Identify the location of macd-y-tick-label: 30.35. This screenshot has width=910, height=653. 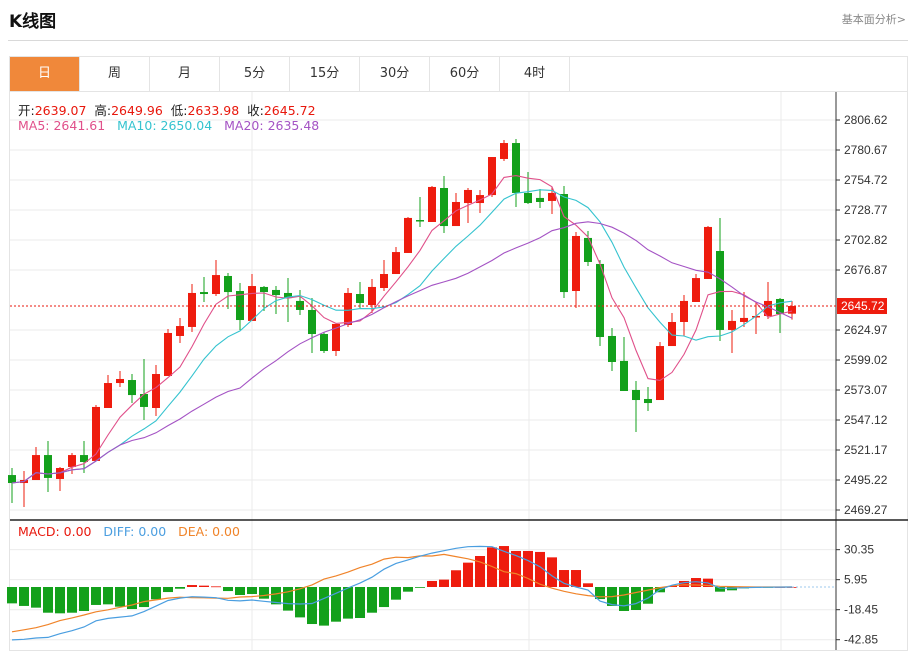
(859, 550).